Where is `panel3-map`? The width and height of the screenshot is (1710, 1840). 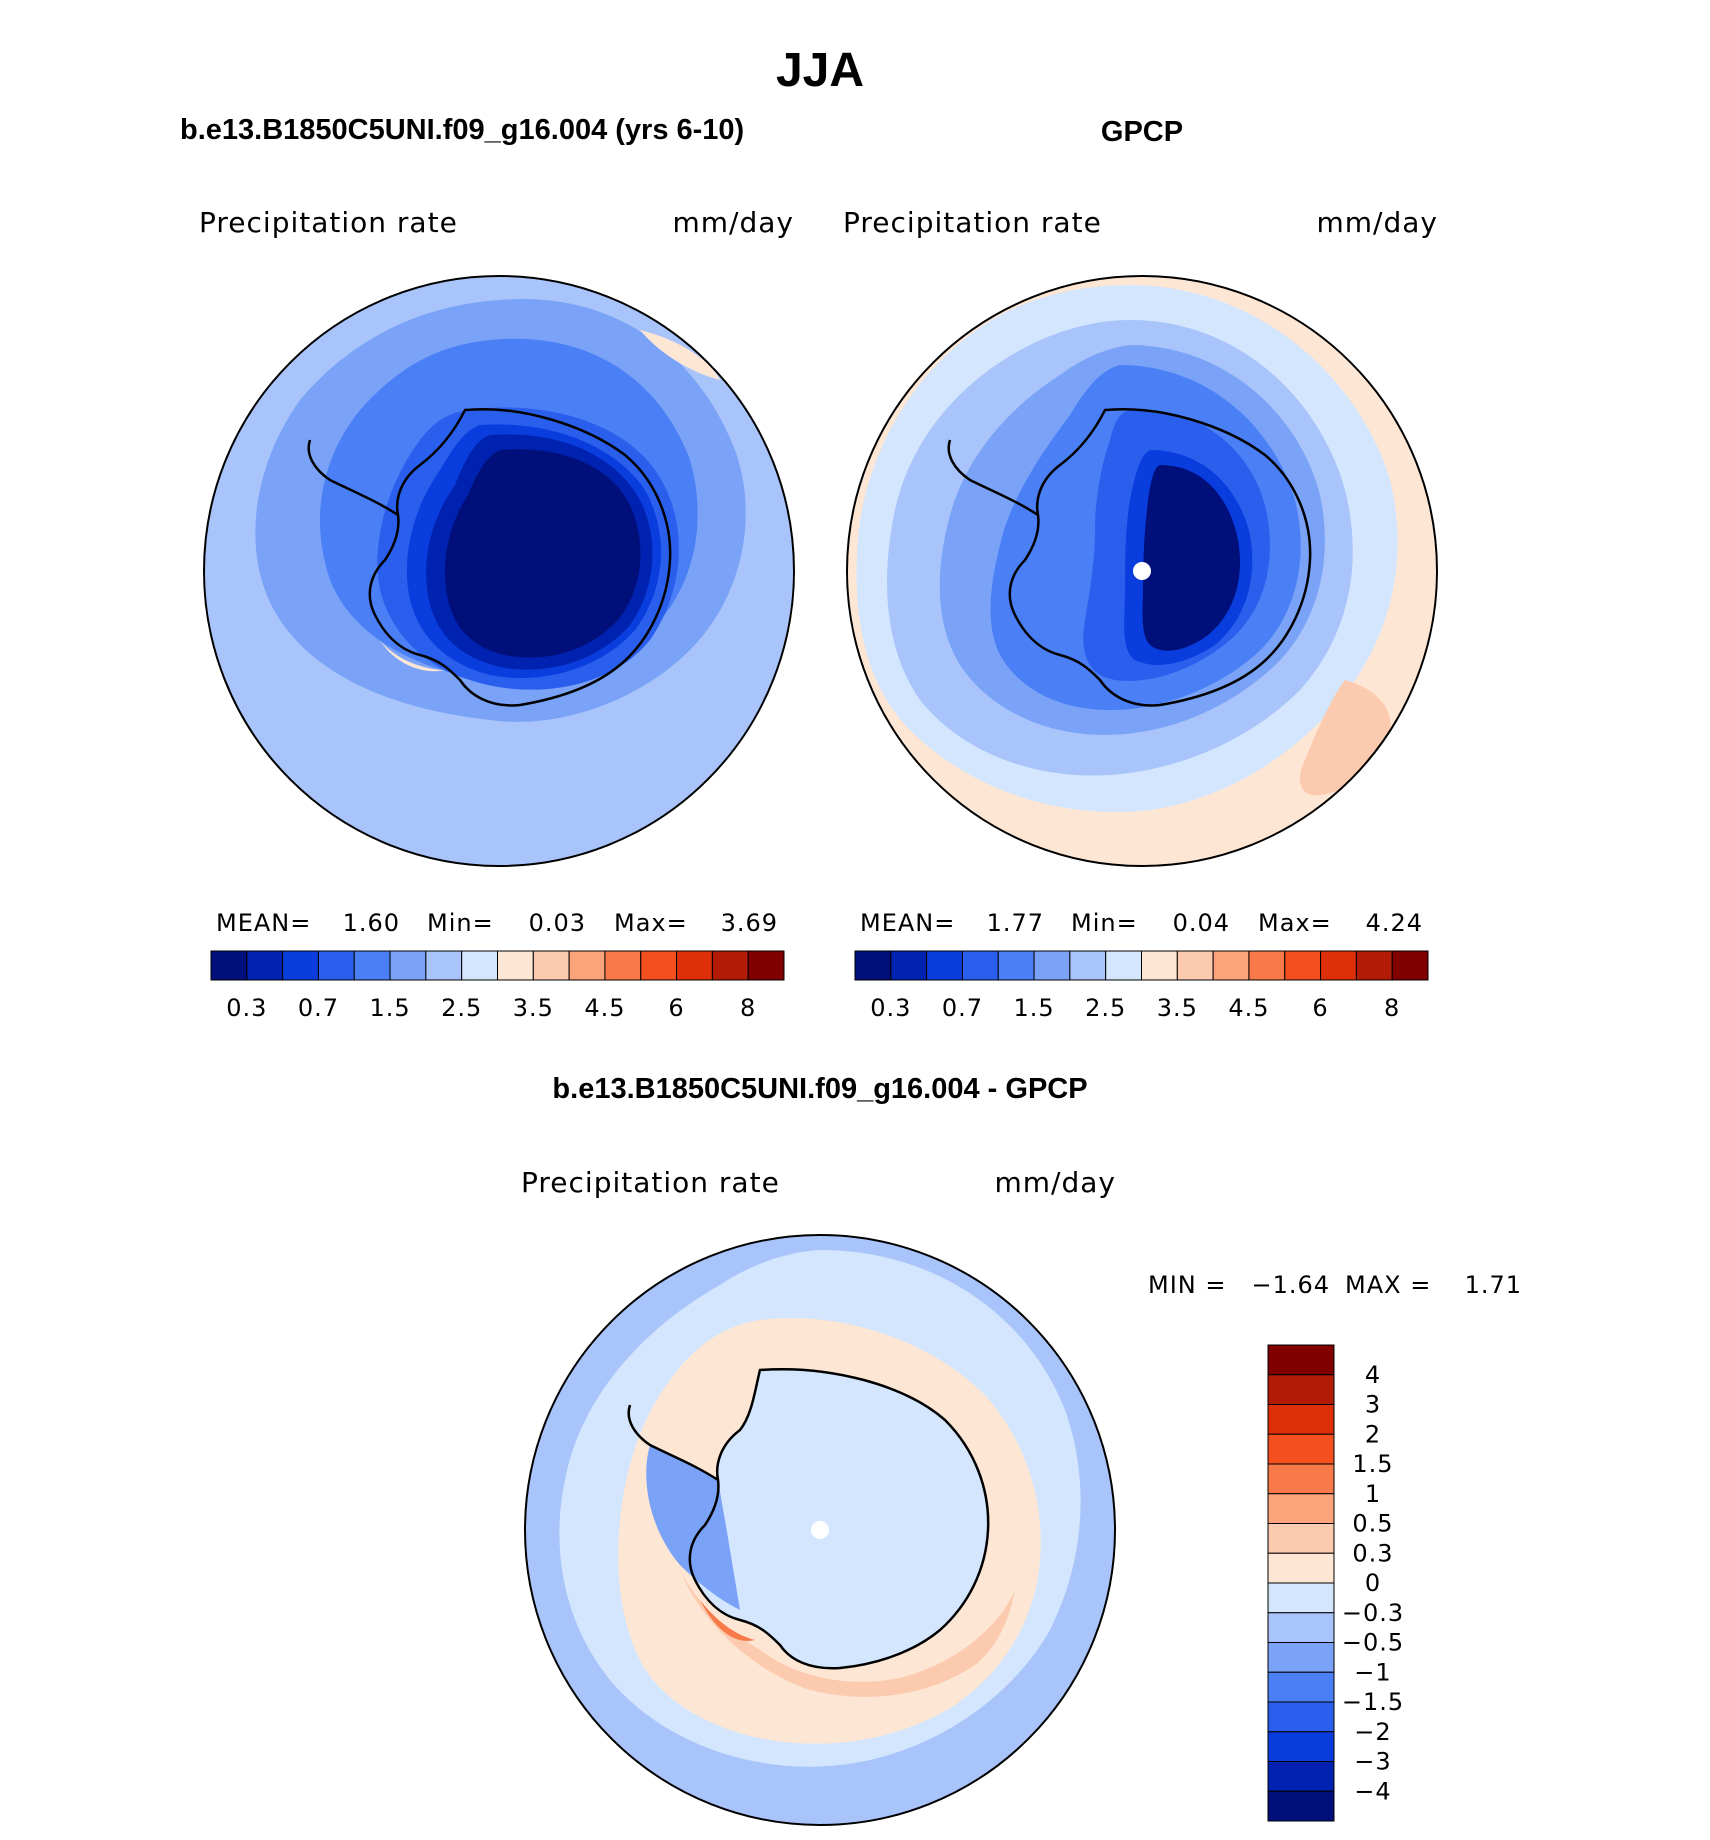 panel3-map is located at coordinates (820, 1530).